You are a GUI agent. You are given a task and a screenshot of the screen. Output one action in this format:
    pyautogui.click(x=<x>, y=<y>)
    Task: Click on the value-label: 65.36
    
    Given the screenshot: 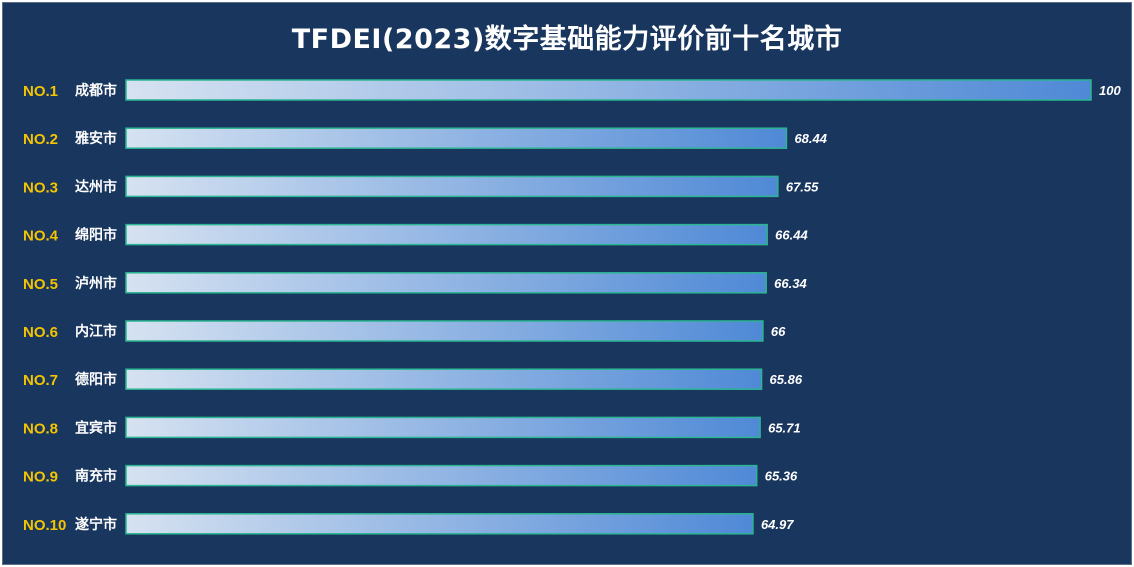 What is the action you would take?
    pyautogui.click(x=781, y=476)
    